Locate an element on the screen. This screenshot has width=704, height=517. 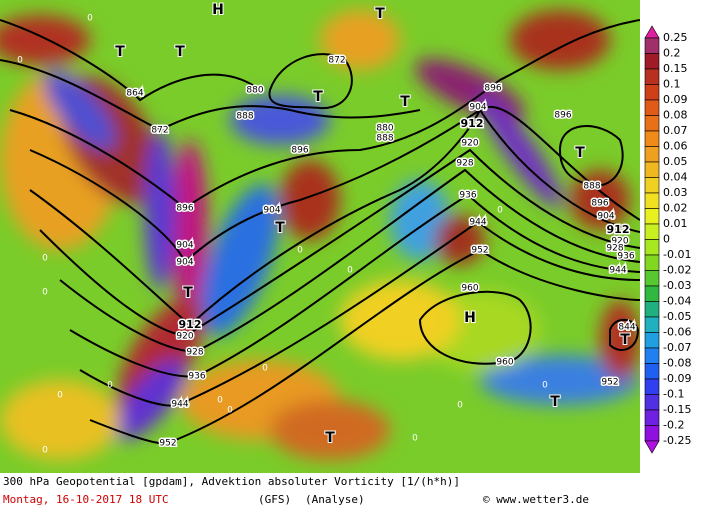
colorbar-label: 0.03 is located at coordinates (675, 192).